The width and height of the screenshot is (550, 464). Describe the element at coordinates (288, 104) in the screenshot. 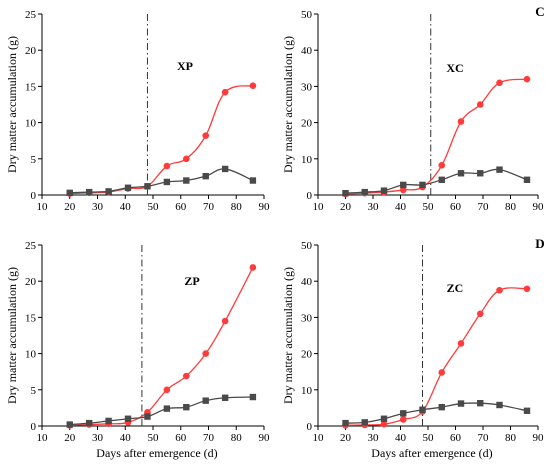

I see `y-axis-label: Dry matter accumulation (g)` at that location.